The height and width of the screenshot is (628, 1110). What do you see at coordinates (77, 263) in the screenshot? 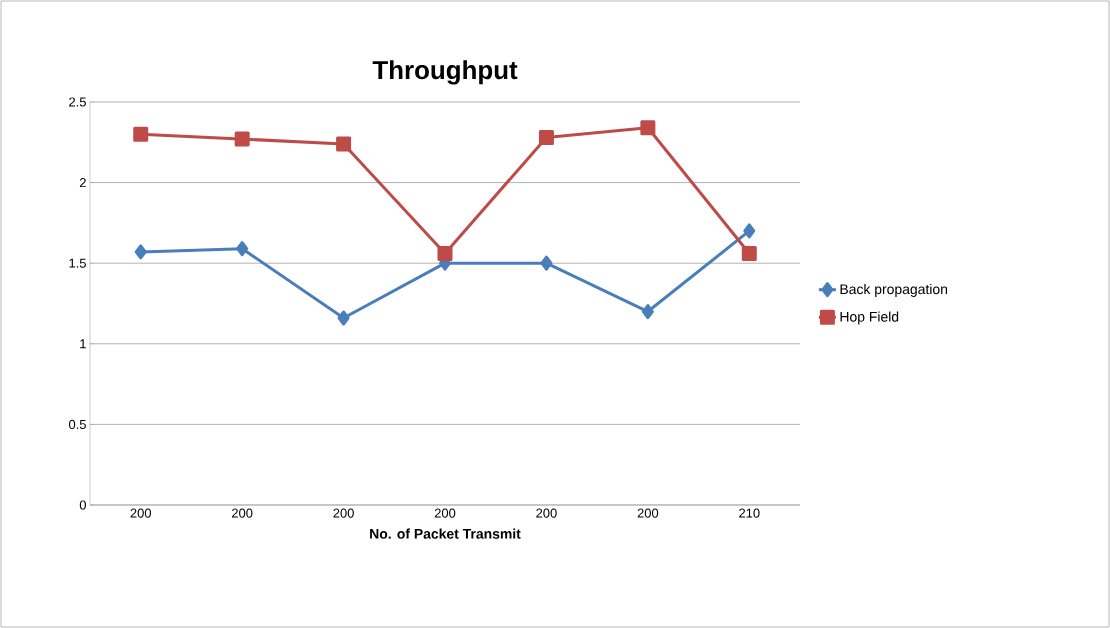
I see `y-tick-label: 1.5` at bounding box center [77, 263].